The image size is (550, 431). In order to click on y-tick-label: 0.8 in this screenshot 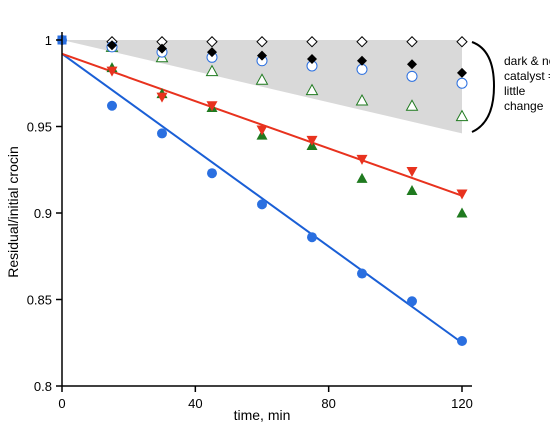, I will do `click(43, 386)`.